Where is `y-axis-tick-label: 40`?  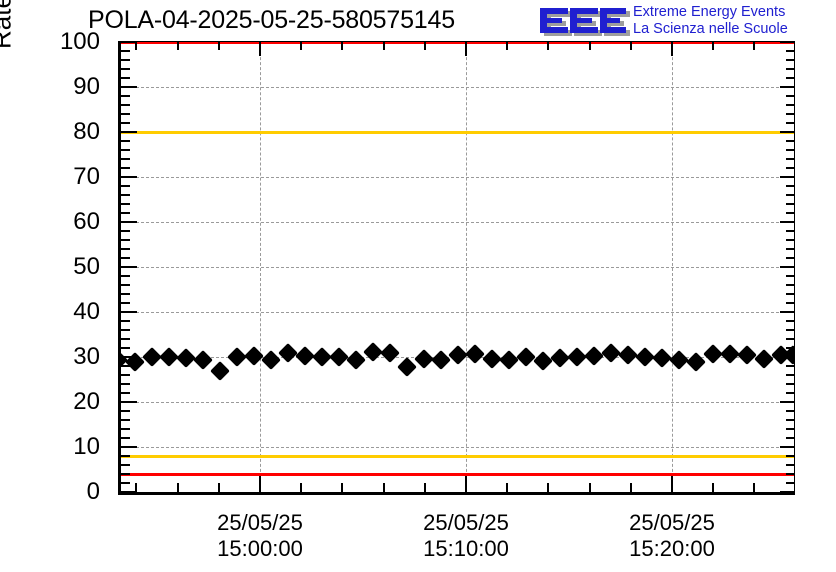
y-axis-tick-label: 40 is located at coordinates (86, 311).